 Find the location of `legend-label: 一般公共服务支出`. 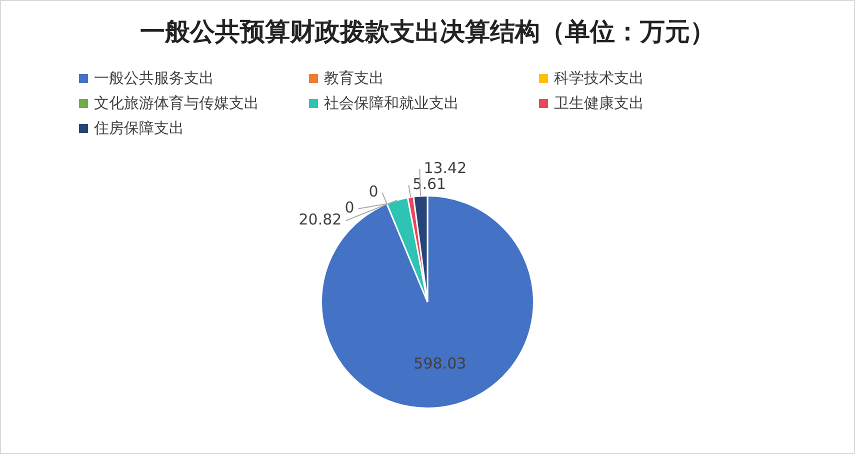

legend-label: 一般公共服务支出 is located at coordinates (154, 78).